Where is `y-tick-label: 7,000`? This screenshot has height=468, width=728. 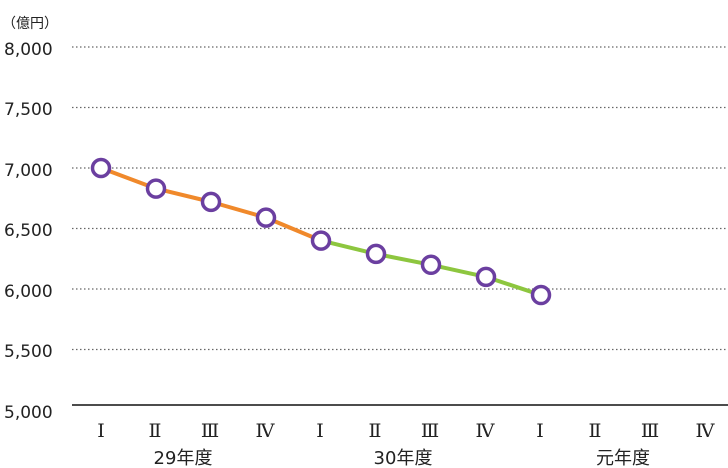
y-tick-label: 7,000 is located at coordinates (28, 171).